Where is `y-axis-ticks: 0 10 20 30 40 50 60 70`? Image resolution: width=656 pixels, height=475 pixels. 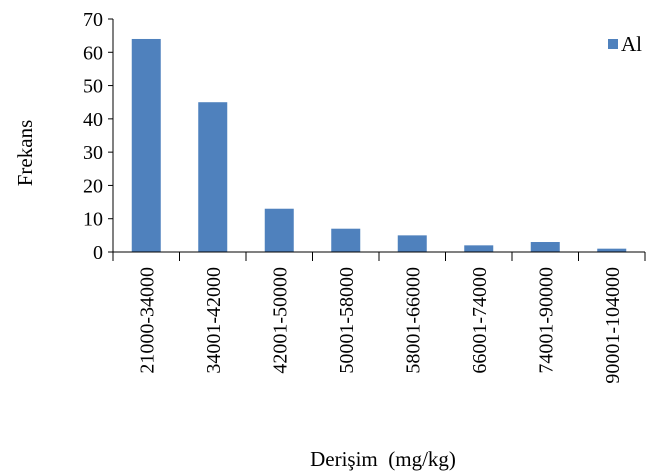
y-axis-ticks: 0 10 20 30 40 50 60 70 is located at coordinates (98, 136).